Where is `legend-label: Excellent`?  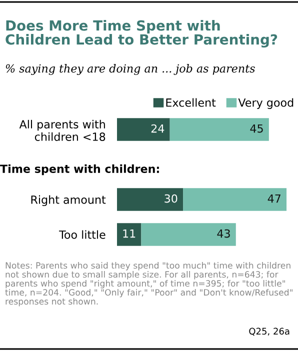
legend-label: Excellent is located at coordinates (191, 102).